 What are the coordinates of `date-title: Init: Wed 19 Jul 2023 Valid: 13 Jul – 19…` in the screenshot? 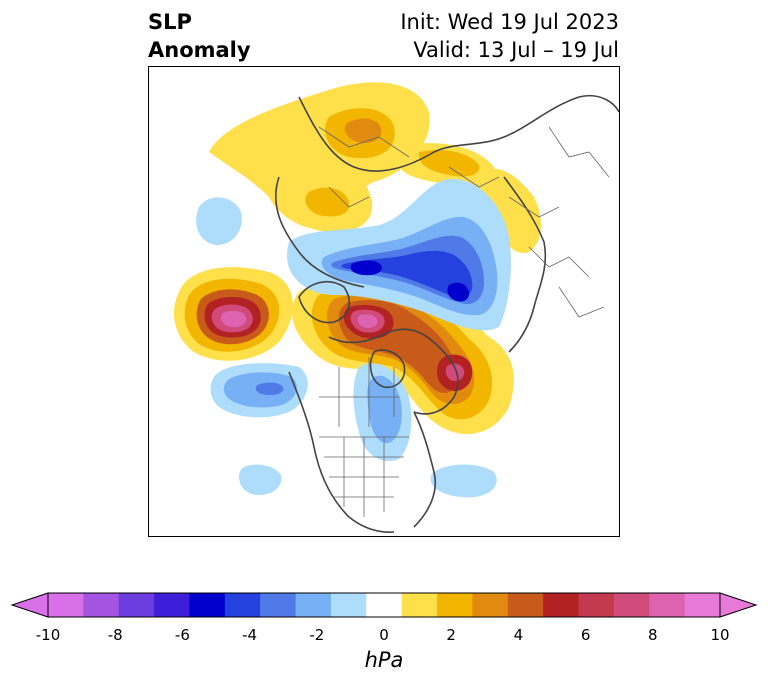 It's located at (509, 36).